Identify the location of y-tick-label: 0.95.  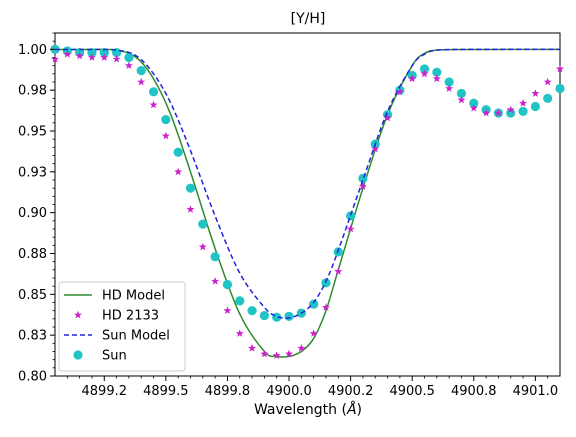
(32, 132).